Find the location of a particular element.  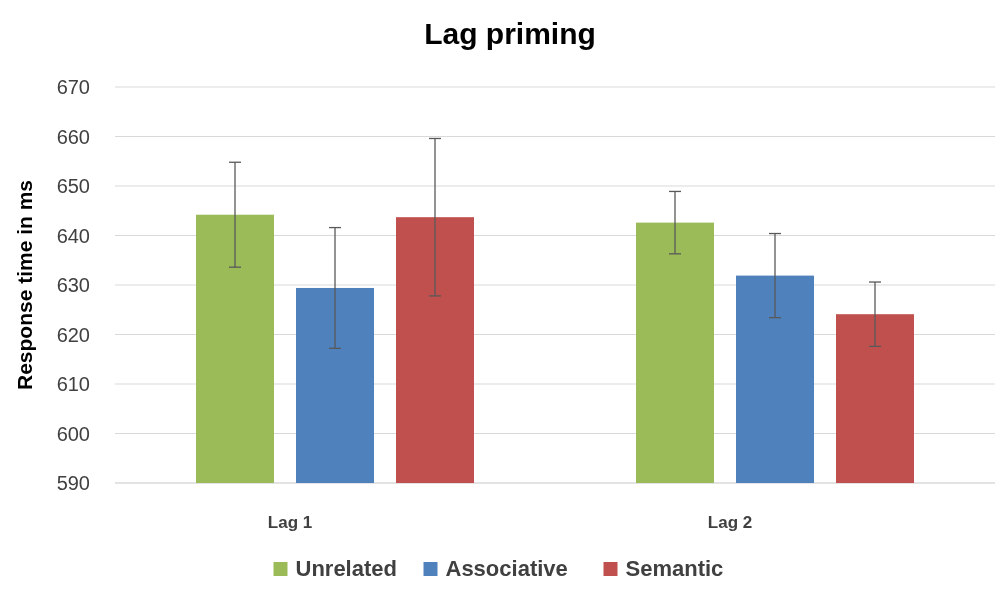

x-tick-label: Lag 2 is located at coordinates (730, 522).